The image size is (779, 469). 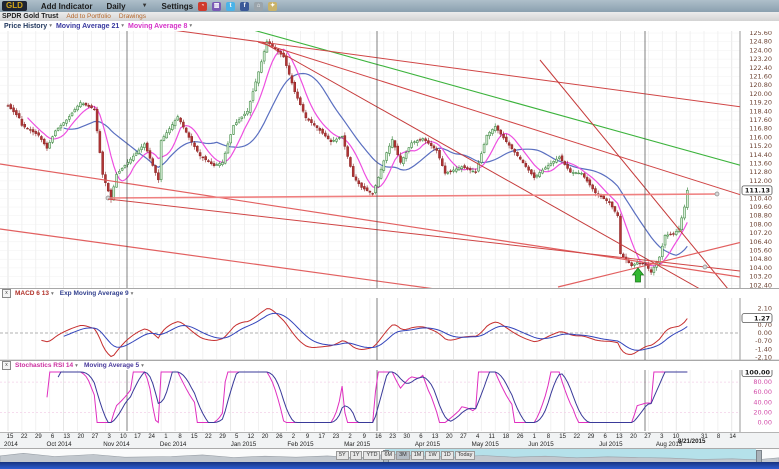 I want to click on svg-text: 120.00, so click(x=760, y=94).